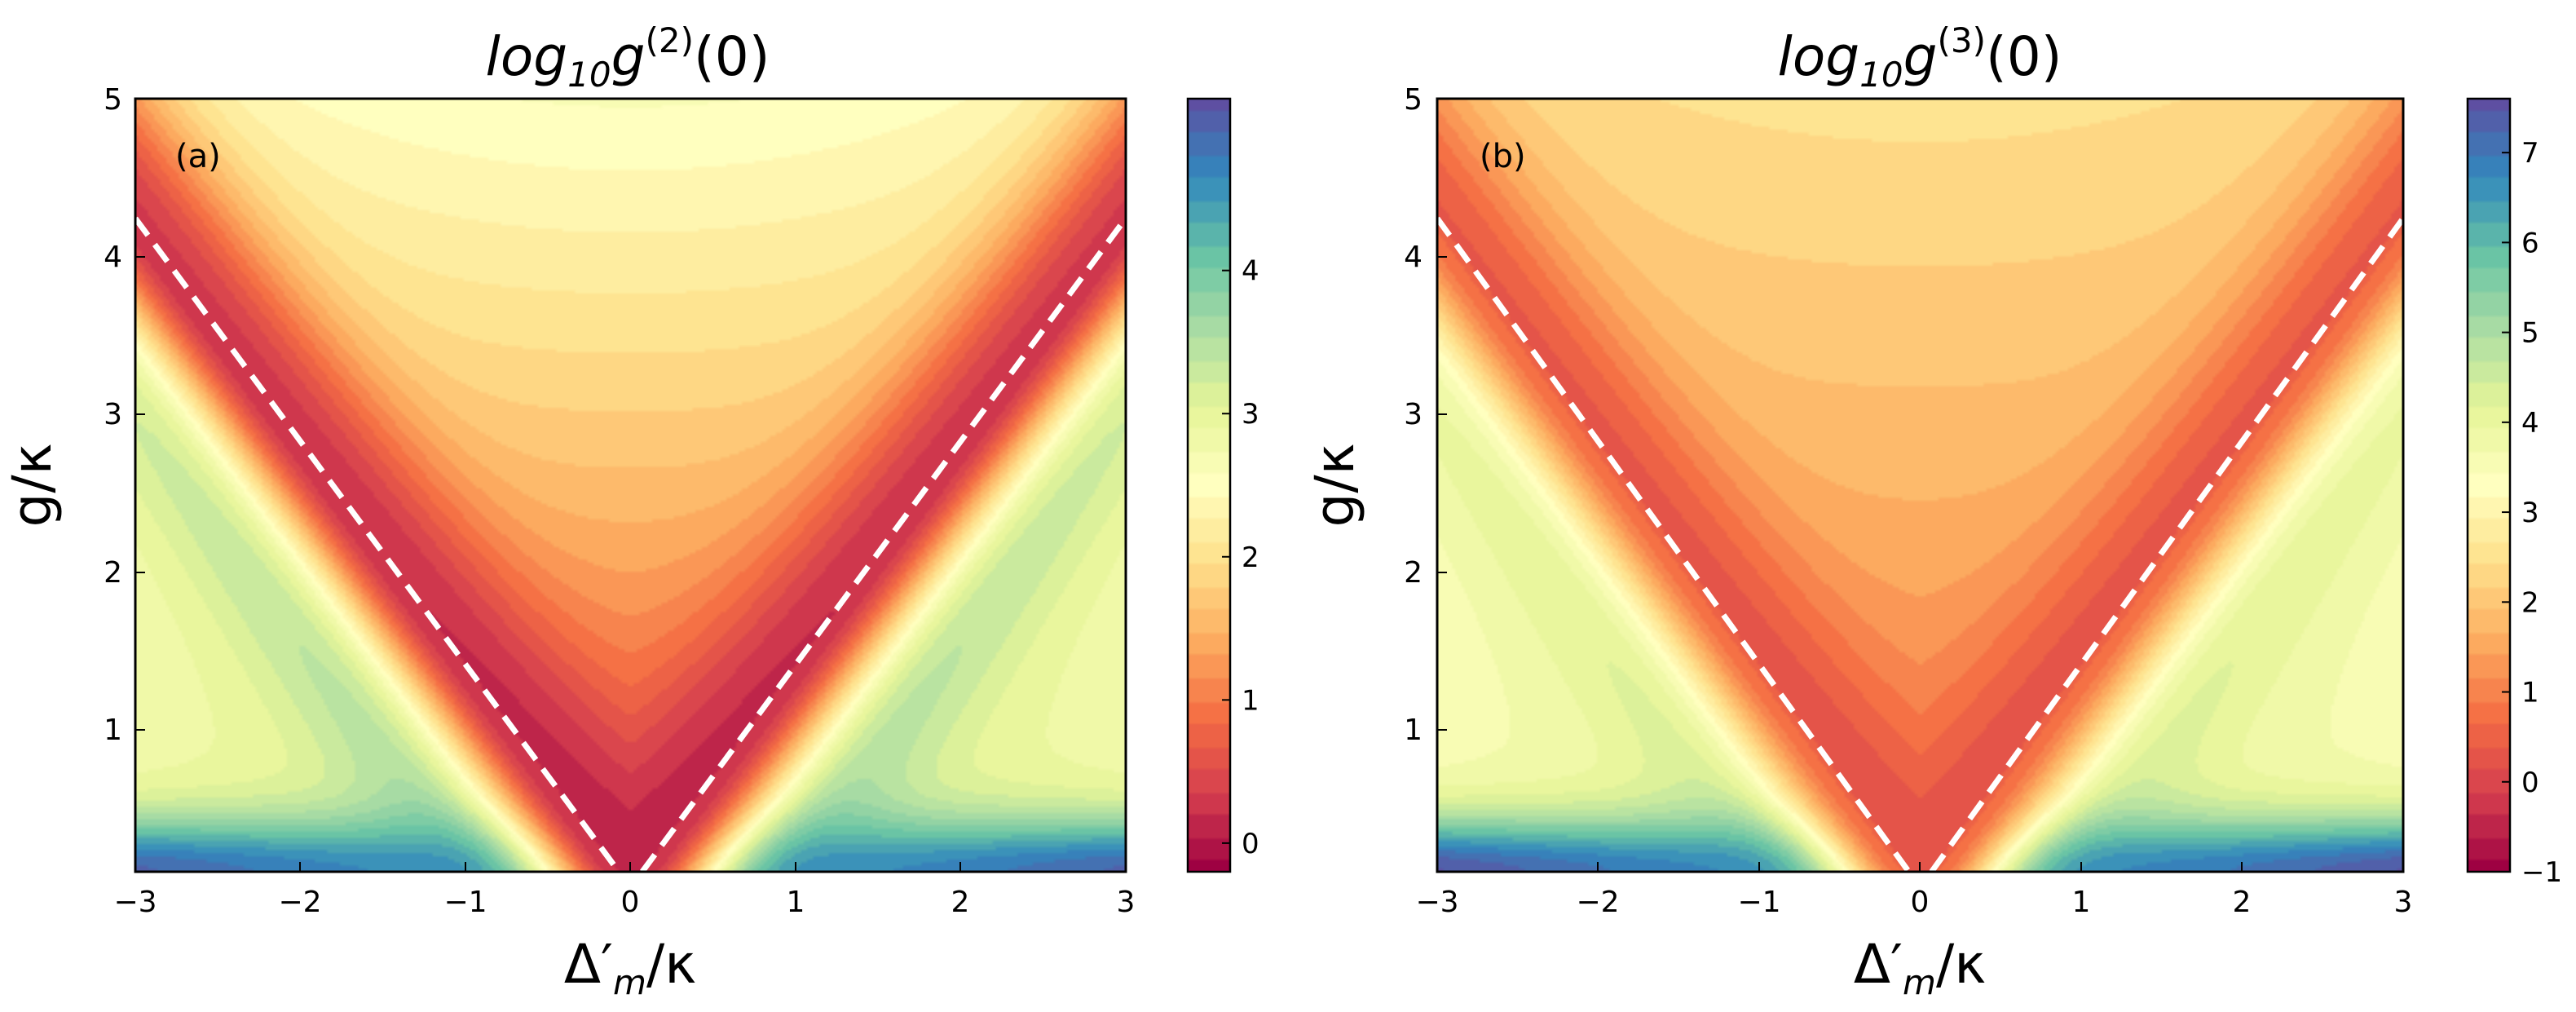  Describe the element at coordinates (377, 545) in the screenshot. I see `panel-a-dashed-line-left` at that location.